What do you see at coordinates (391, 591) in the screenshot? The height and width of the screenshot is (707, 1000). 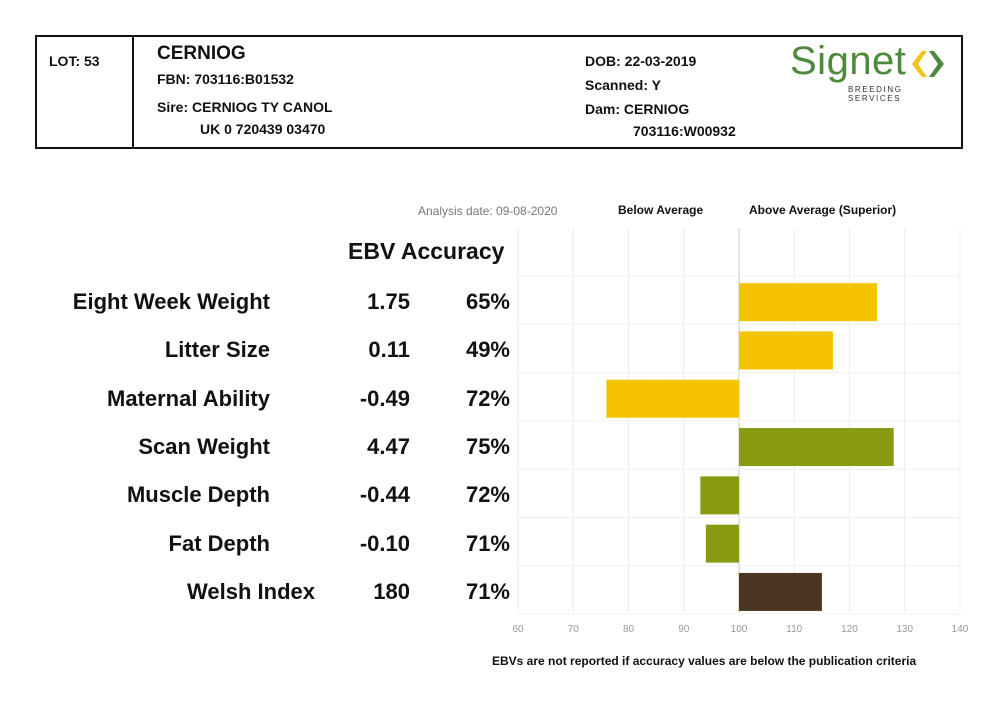 I see `ebv-value-welsh-index: 180` at bounding box center [391, 591].